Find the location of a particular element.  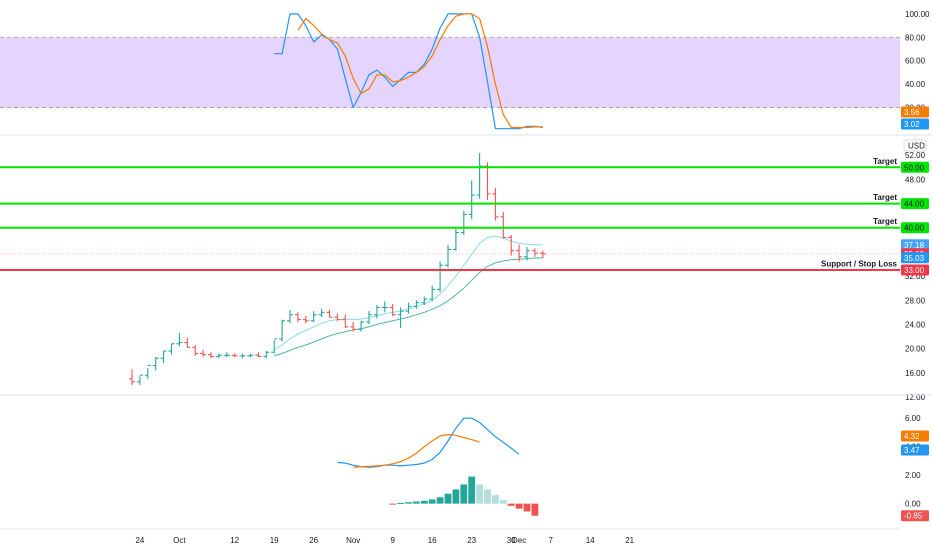

stoch-k-line is located at coordinates (408, 71).